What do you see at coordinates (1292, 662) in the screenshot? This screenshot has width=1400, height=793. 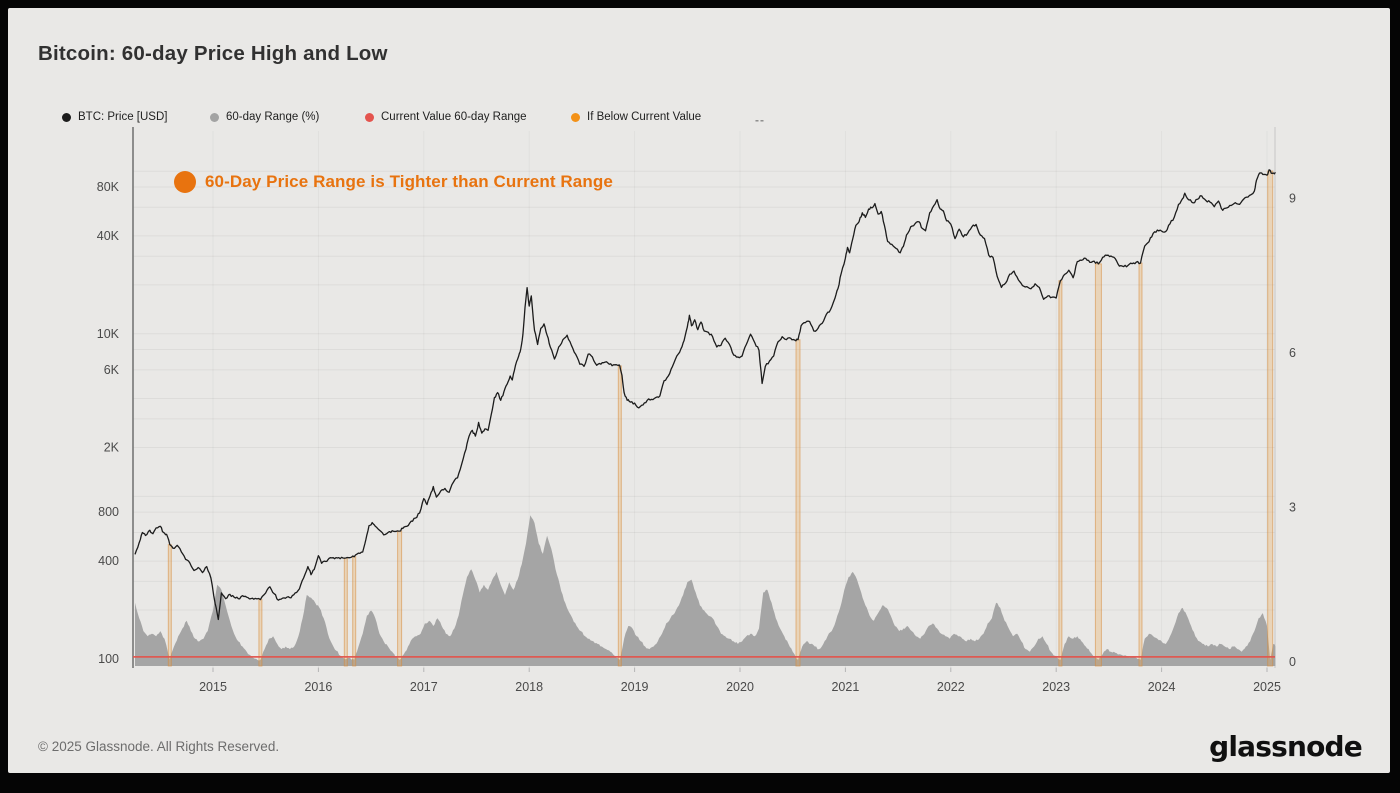 I see `y-right-tick-label: 0` at bounding box center [1292, 662].